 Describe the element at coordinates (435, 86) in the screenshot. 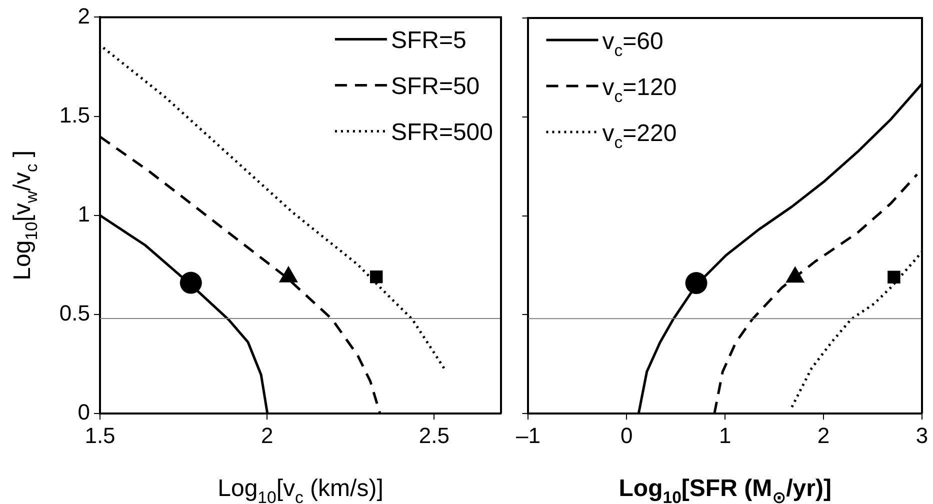

I see `legend-label: SFR=50` at that location.